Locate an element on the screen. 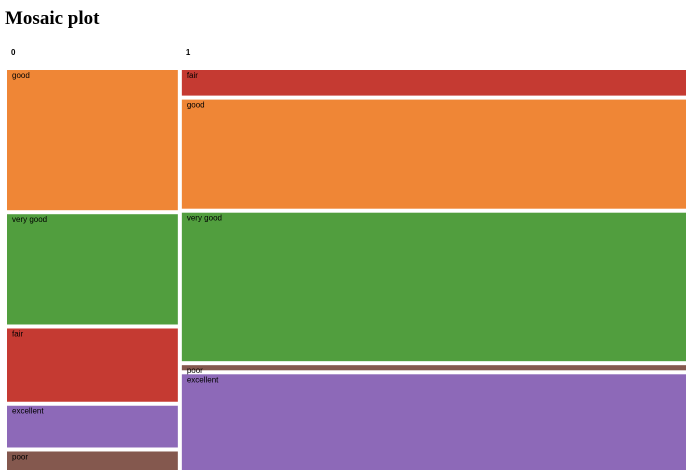 This screenshot has height=475, width=690. tile-label-1-fair: fair is located at coordinates (192, 75).